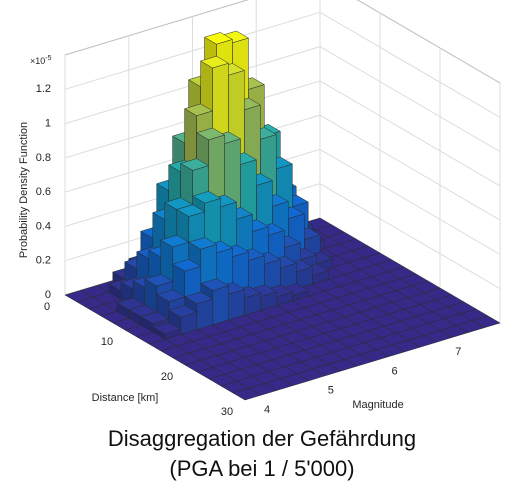 The image size is (522, 496). Describe the element at coordinates (227, 412) in the screenshot. I see `x-tick-label: 30` at that location.